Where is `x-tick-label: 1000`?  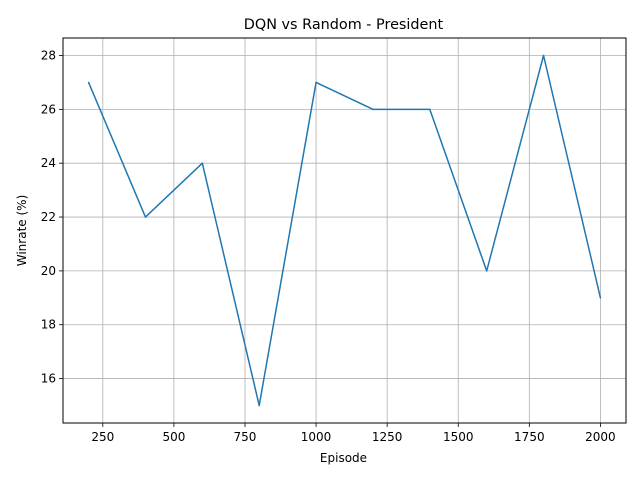
x-tick-label: 1000 is located at coordinates (316, 437).